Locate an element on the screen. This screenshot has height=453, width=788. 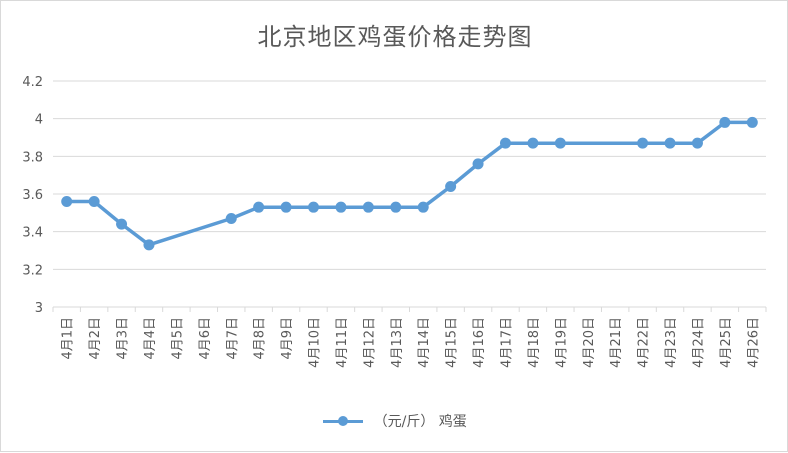
x-tick-label: 4月25日 is located at coordinates (726, 342).